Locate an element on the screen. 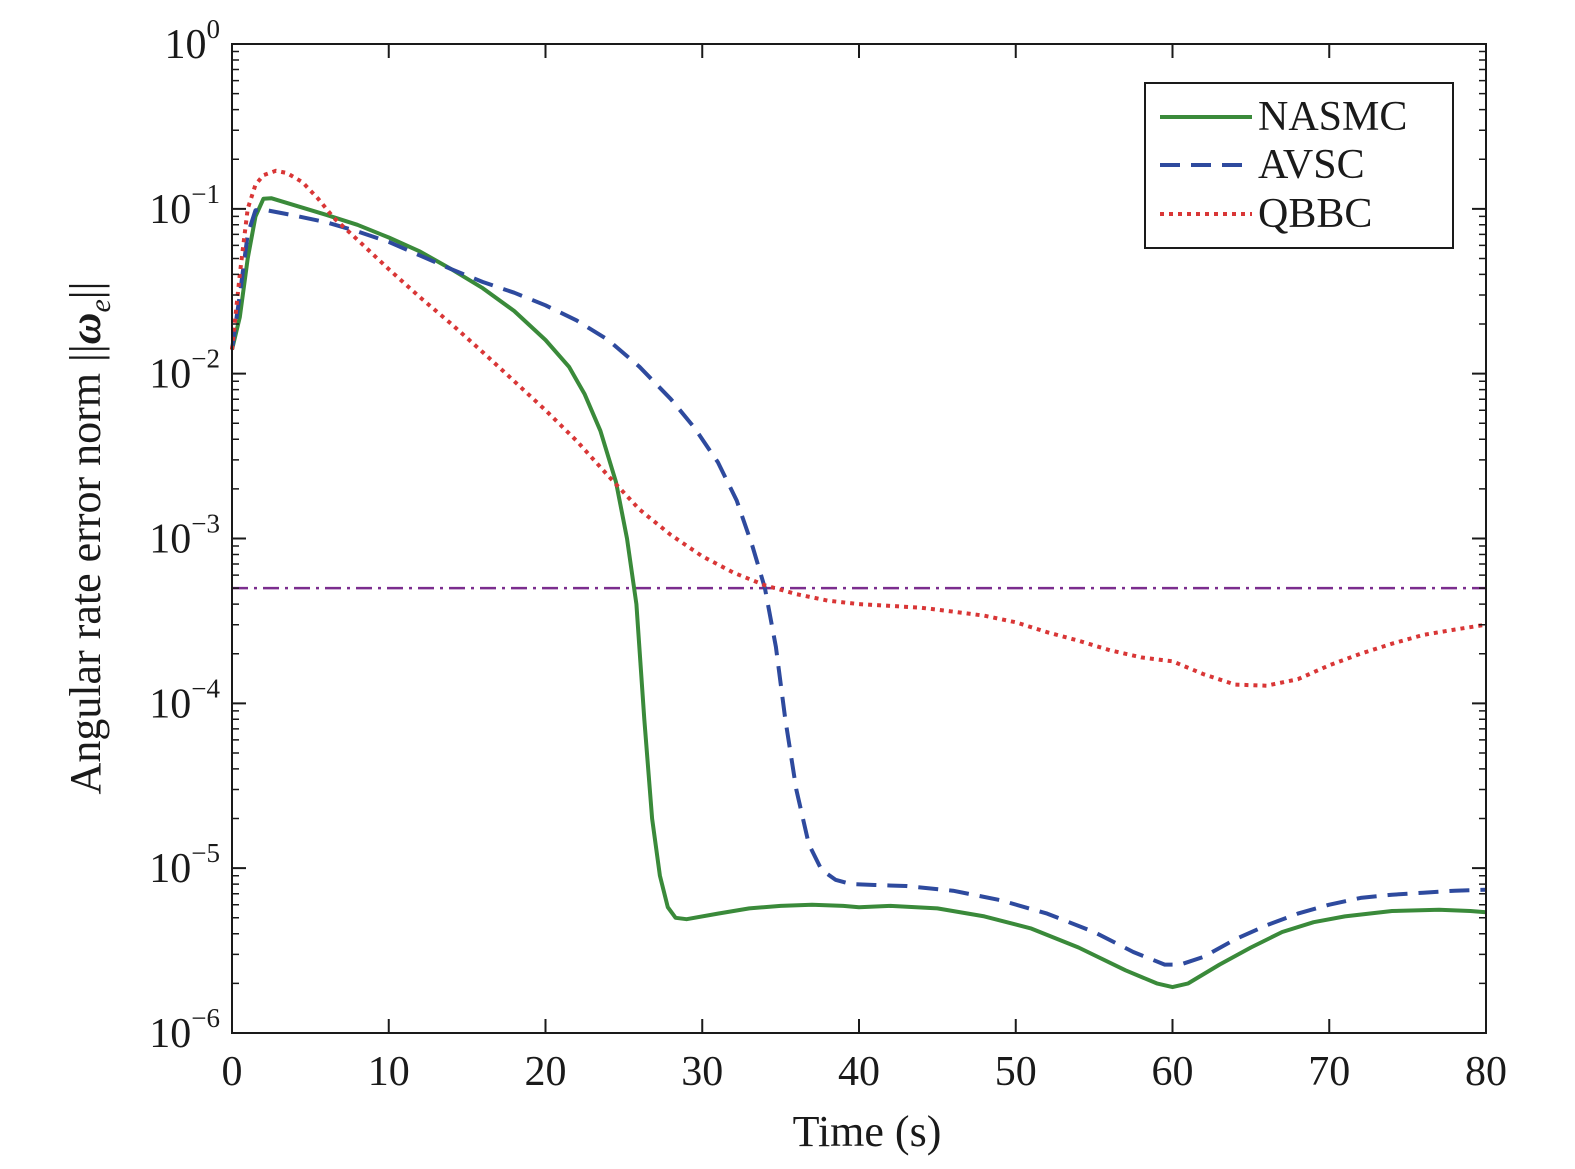  y-tick-label: 10⁻¹ is located at coordinates (184, 206).